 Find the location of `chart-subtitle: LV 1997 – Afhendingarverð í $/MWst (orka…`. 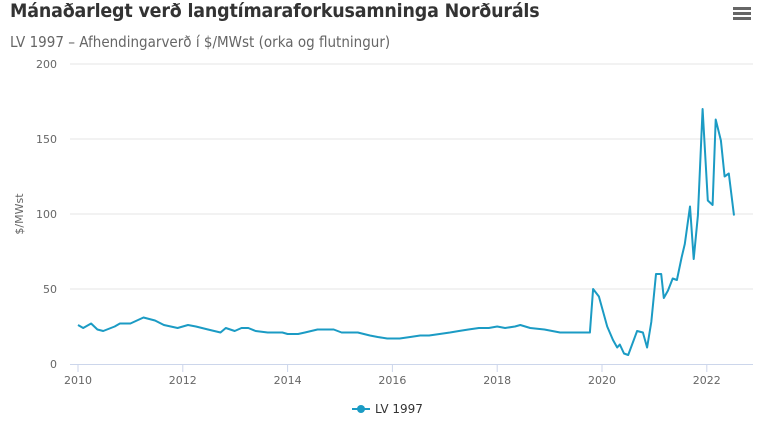

chart-subtitle: LV 1997 – Afhendingarverð í $/MWst (orka… is located at coordinates (200, 42).